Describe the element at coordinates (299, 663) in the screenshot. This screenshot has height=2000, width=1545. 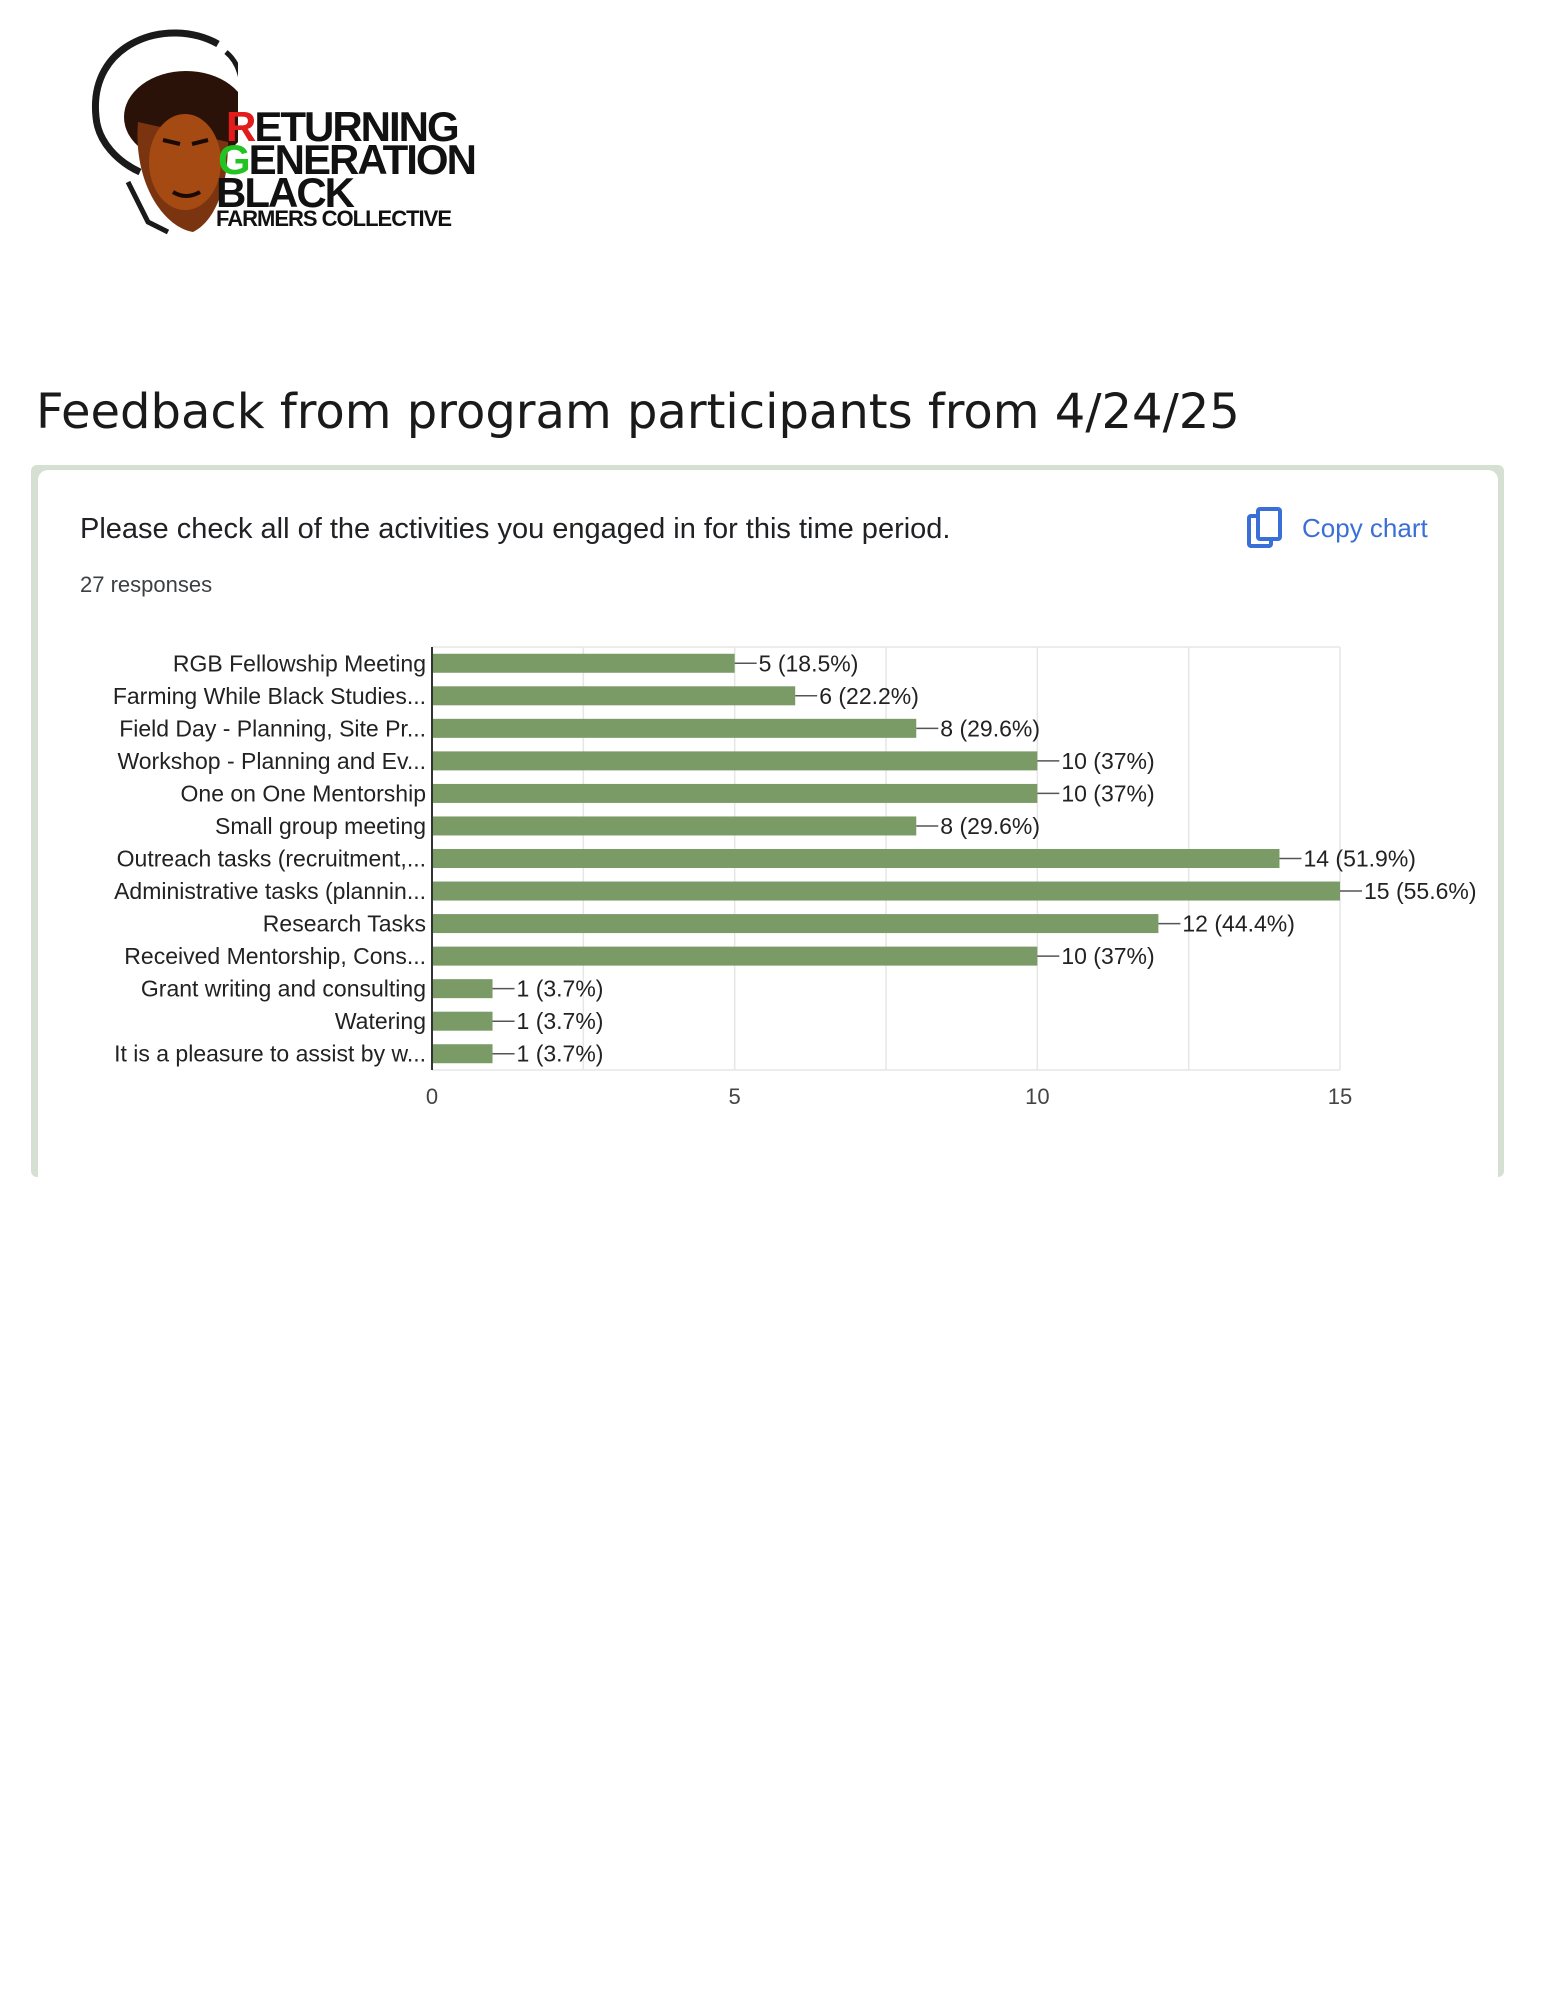
I see `category-label: RGB Fellowship Meeting` at that location.